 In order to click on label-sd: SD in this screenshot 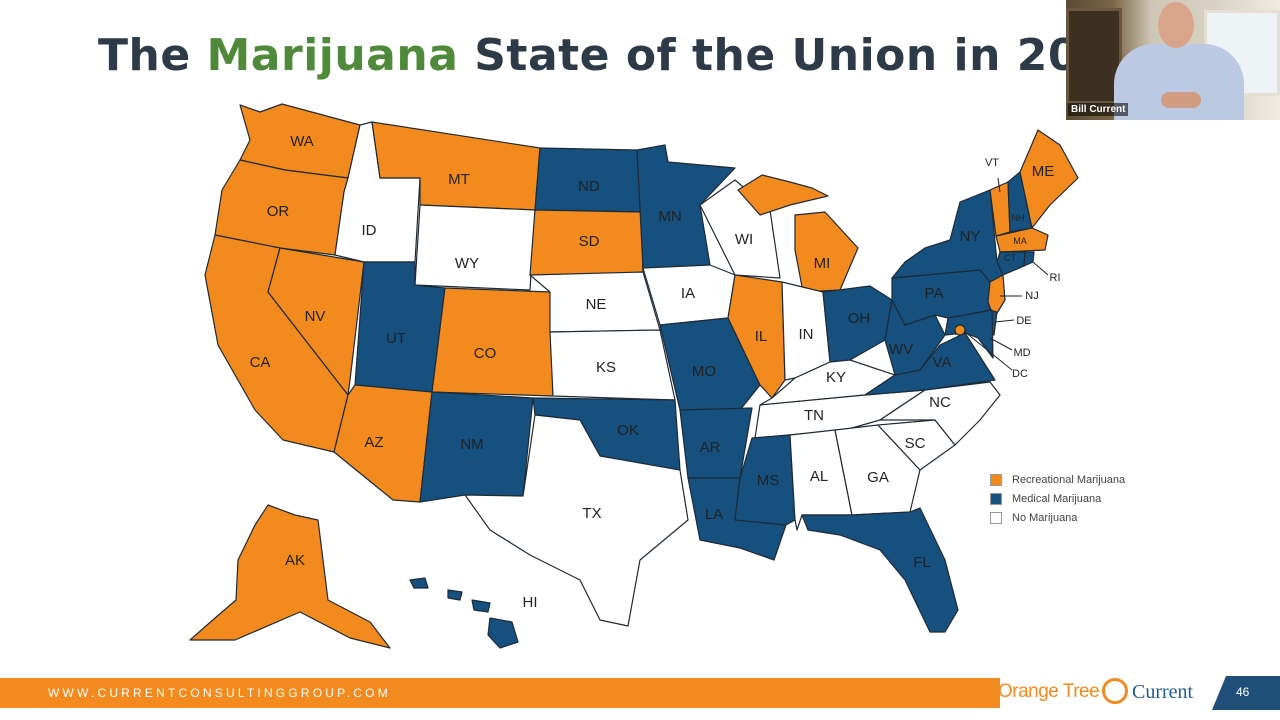, I will do `click(589, 241)`.